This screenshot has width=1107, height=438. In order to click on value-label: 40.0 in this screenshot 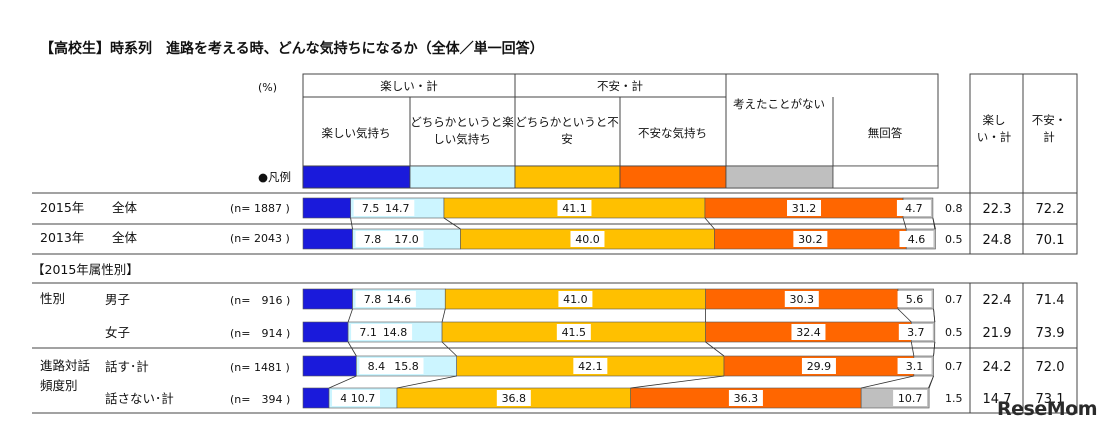, I will do `click(587, 239)`.